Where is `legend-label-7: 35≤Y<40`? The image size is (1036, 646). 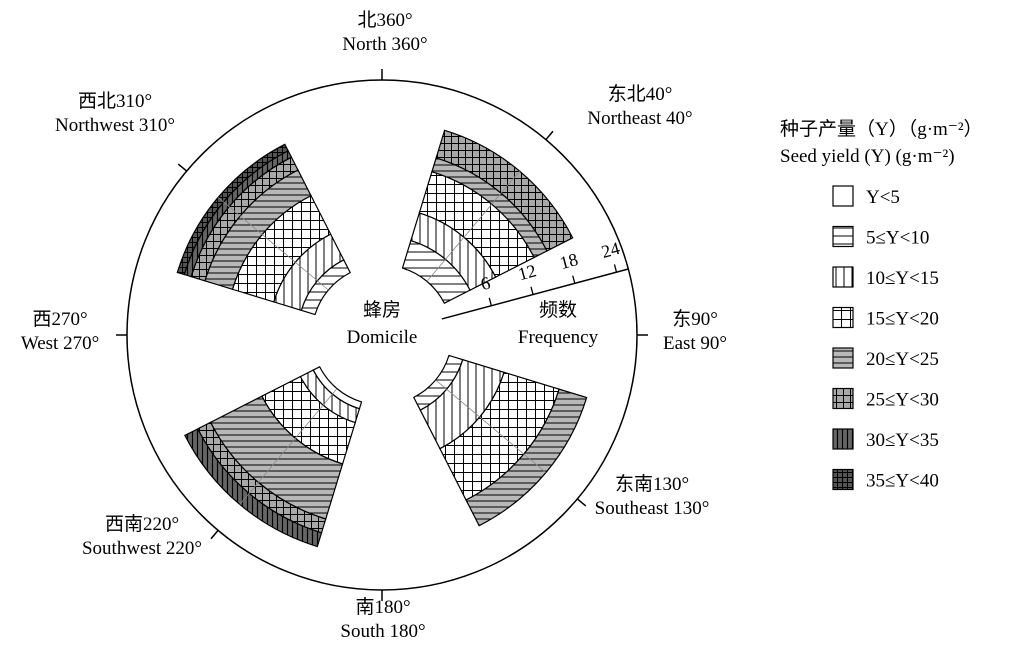 legend-label-7: 35≤Y<40 is located at coordinates (902, 481).